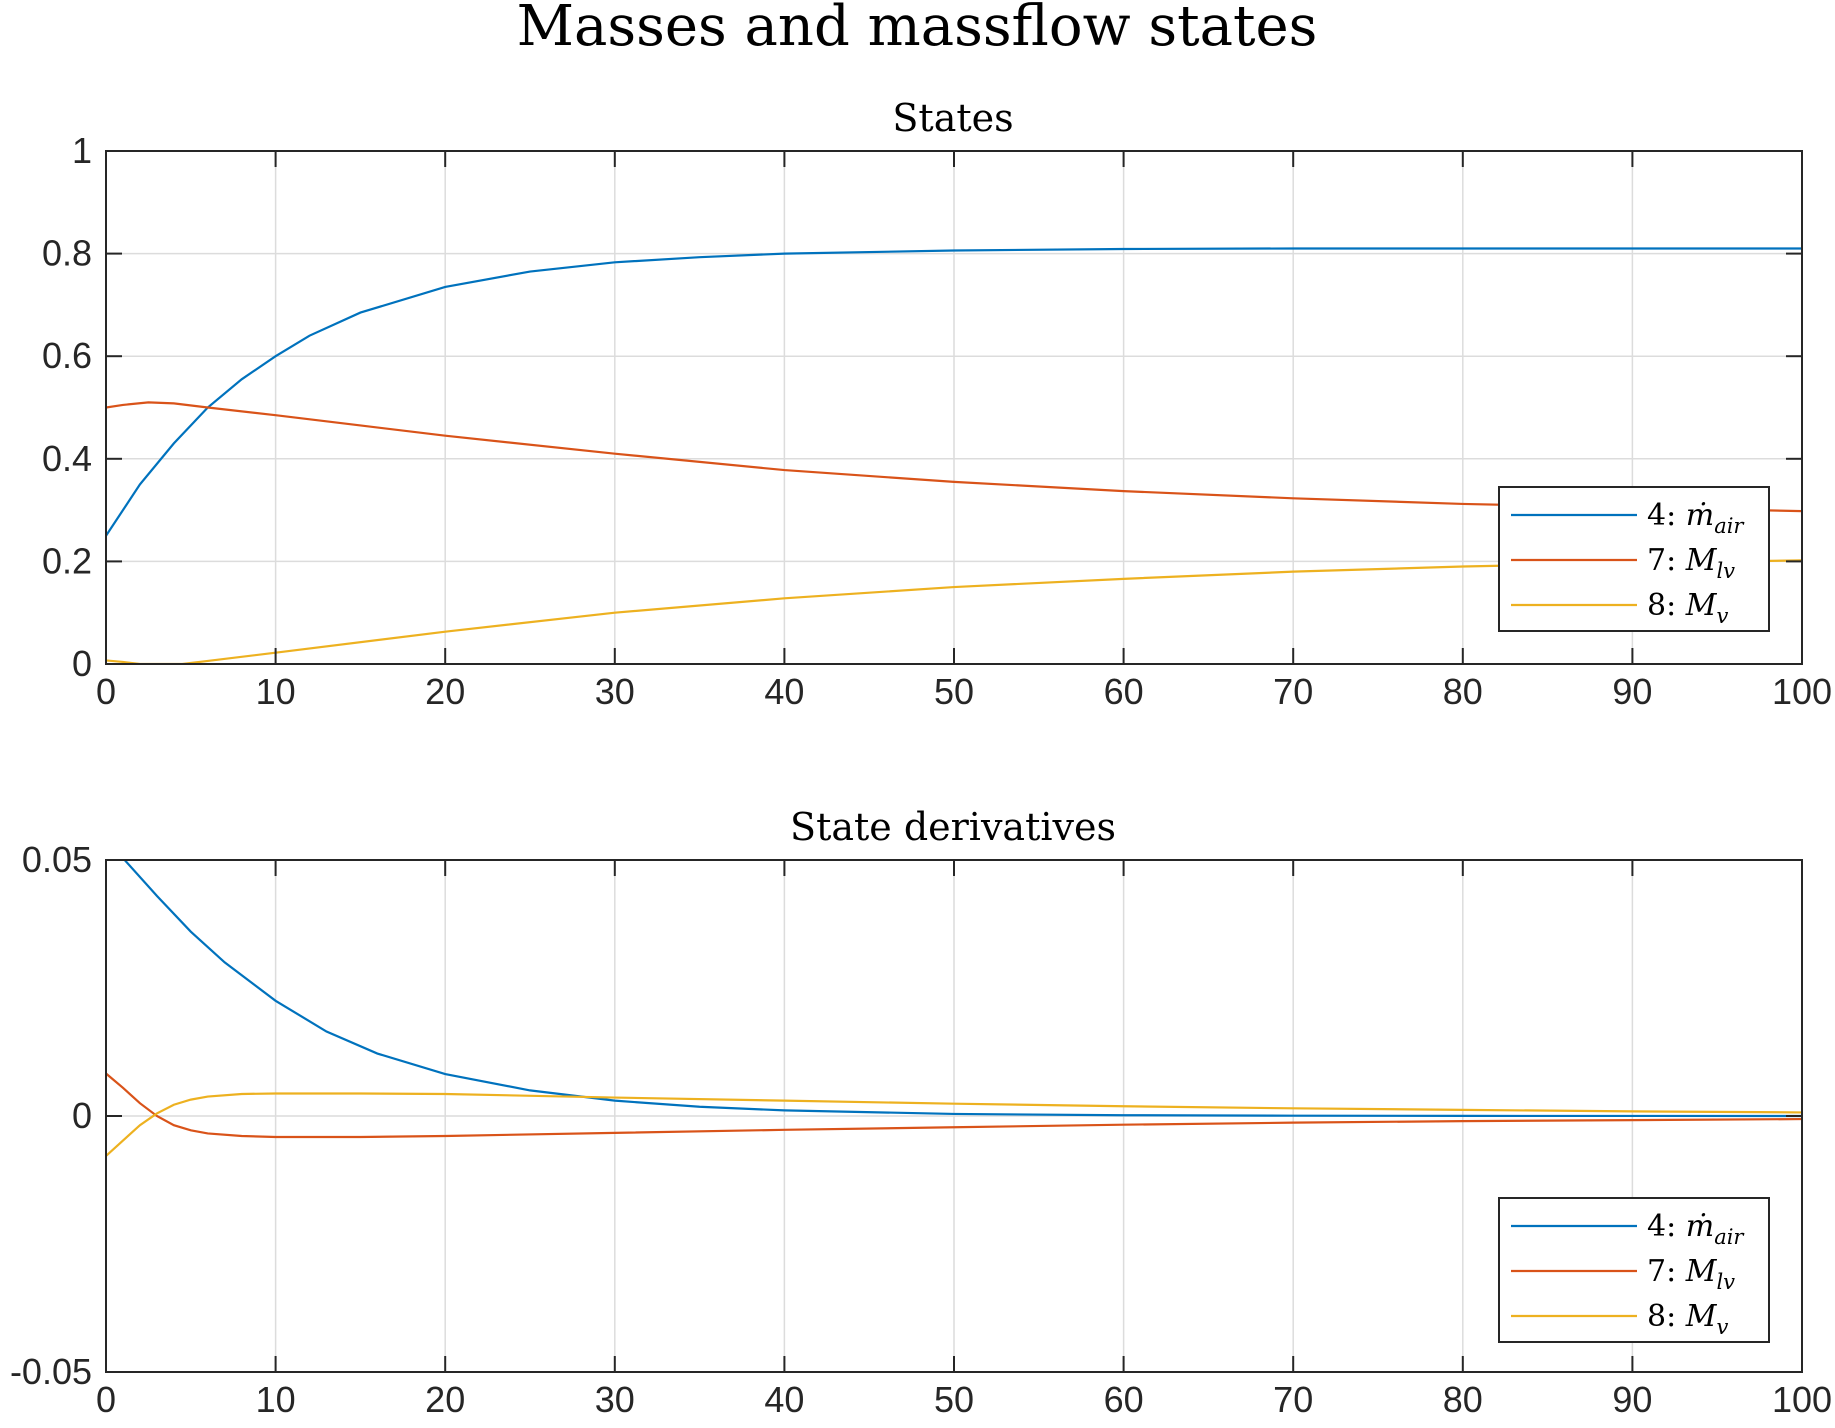 The height and width of the screenshot is (1428, 1835). I want to click on y-tick-label: -0.05, so click(51, 1371).